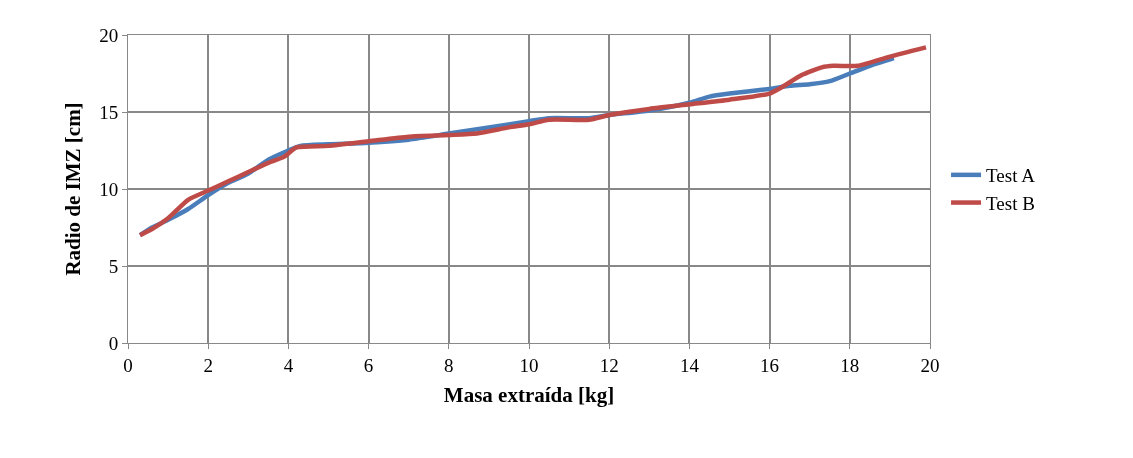  I want to click on x-tick-label: 0, so click(128, 365).